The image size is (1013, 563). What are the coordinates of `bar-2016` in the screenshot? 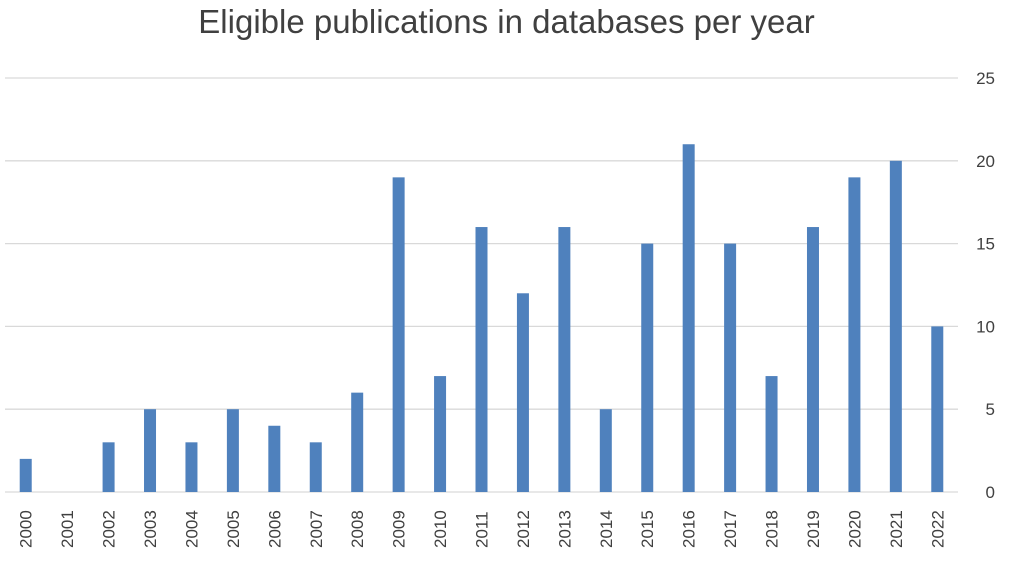 It's located at (688, 318).